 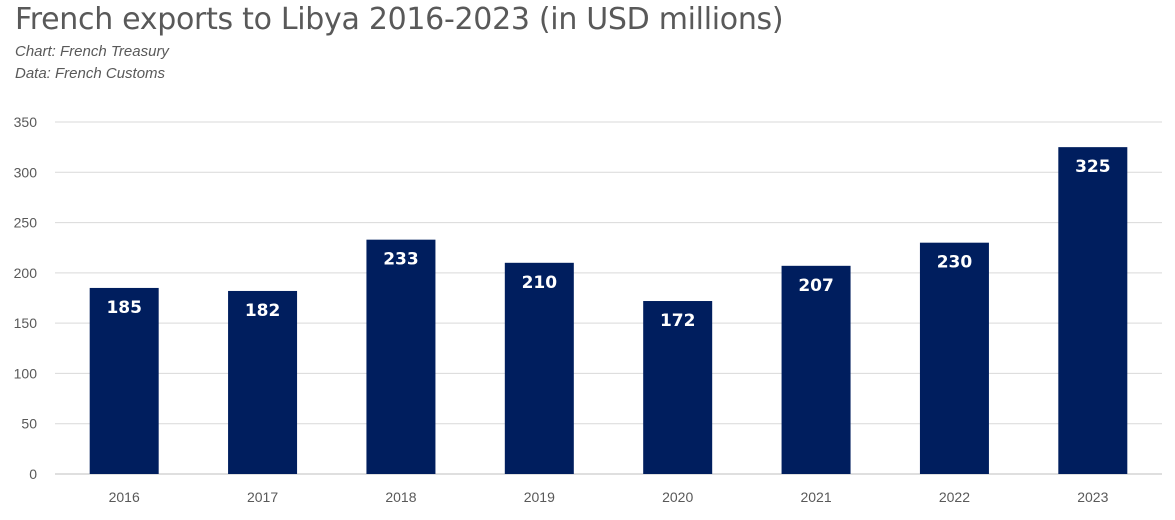 What do you see at coordinates (955, 263) in the screenshot?
I see `data-label: 230` at bounding box center [955, 263].